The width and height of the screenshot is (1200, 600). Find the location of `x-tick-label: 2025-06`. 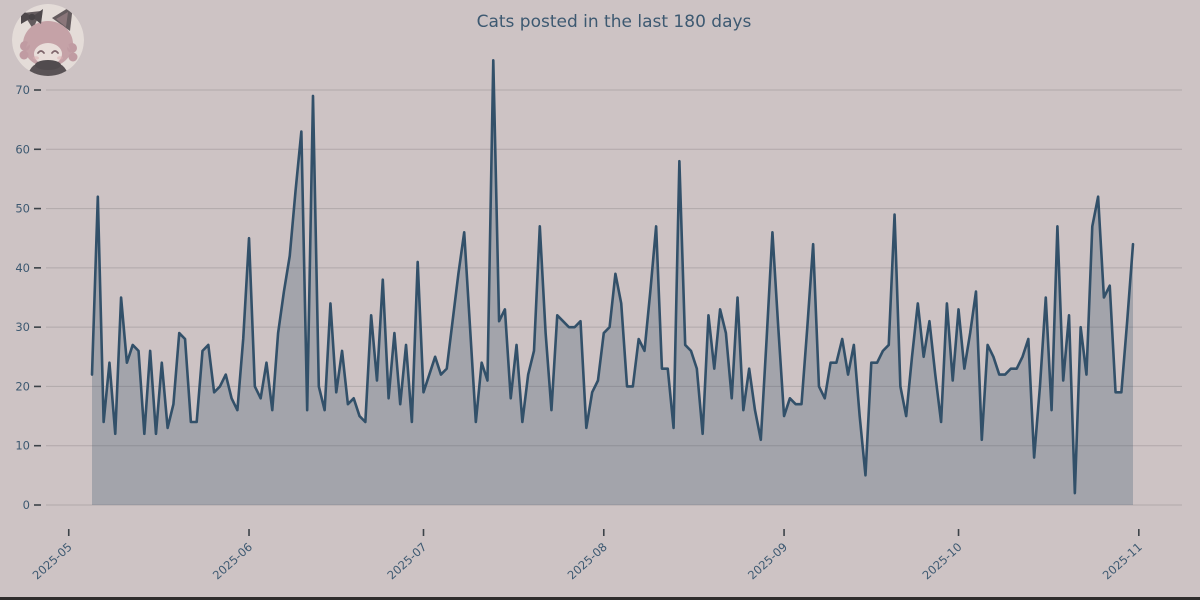

x-tick-label: 2025-06 is located at coordinates (232, 561).